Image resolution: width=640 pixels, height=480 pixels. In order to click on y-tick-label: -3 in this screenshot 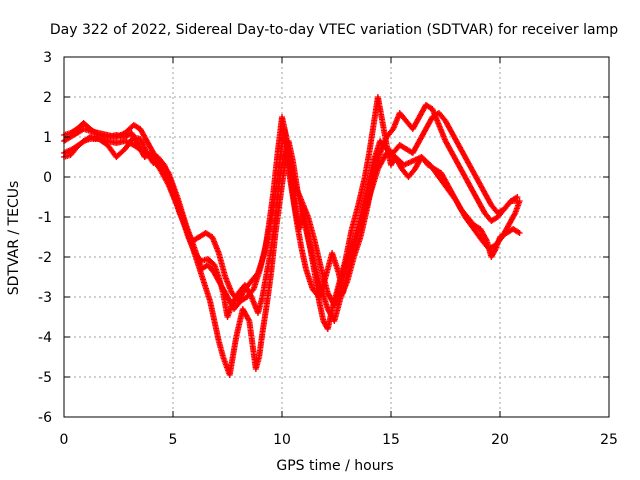, I will do `click(45, 298)`.